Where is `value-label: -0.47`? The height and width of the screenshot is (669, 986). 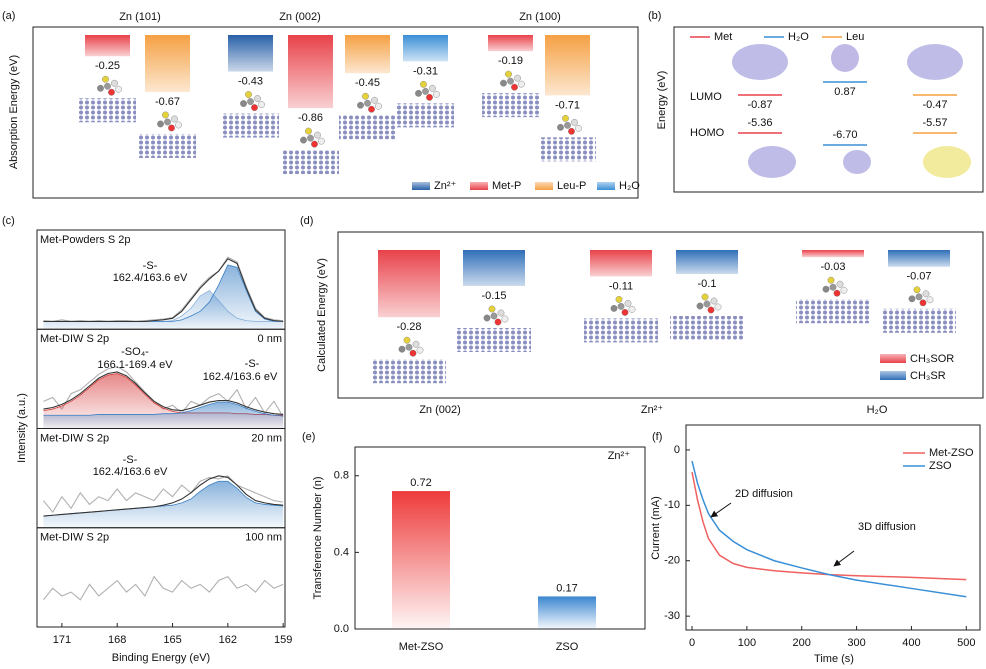
value-label: -0.47 is located at coordinates (934, 105).